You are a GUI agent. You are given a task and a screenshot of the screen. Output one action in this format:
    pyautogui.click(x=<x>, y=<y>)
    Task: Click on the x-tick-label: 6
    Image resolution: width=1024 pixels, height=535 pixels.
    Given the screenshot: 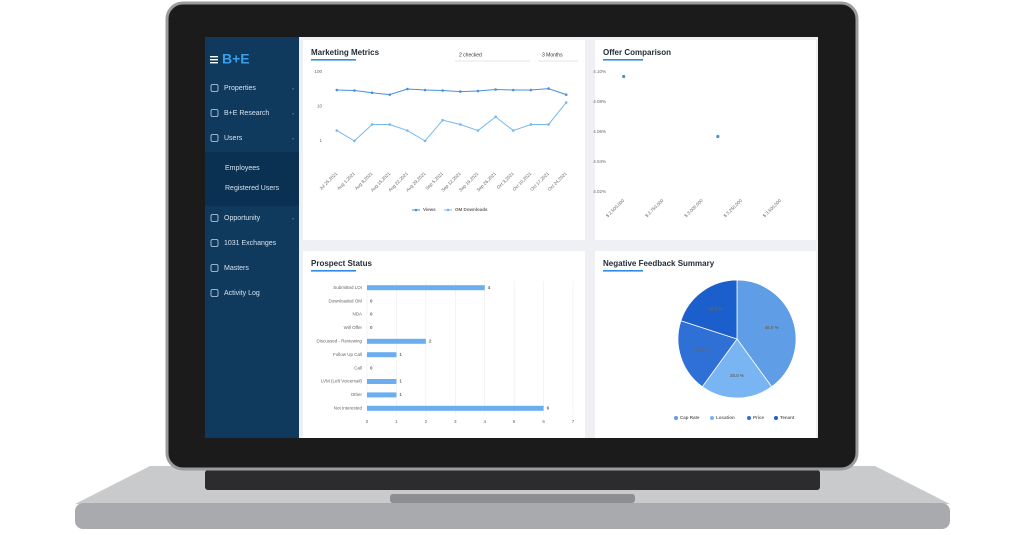 What is the action you would take?
    pyautogui.click(x=543, y=421)
    